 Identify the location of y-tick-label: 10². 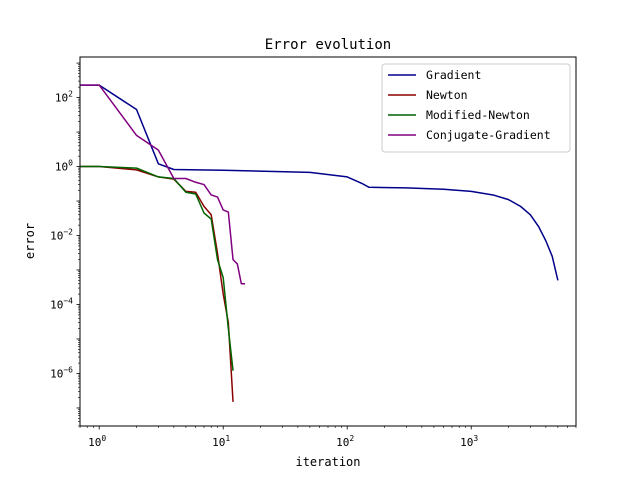
(64, 97).